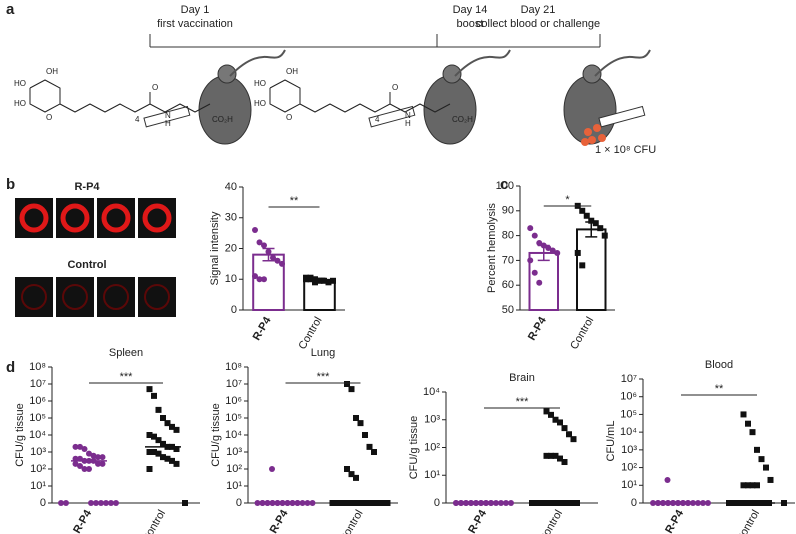 This screenshot has height=534, width=796. I want to click on y-tick-label: 10⁵, so click(628, 414).